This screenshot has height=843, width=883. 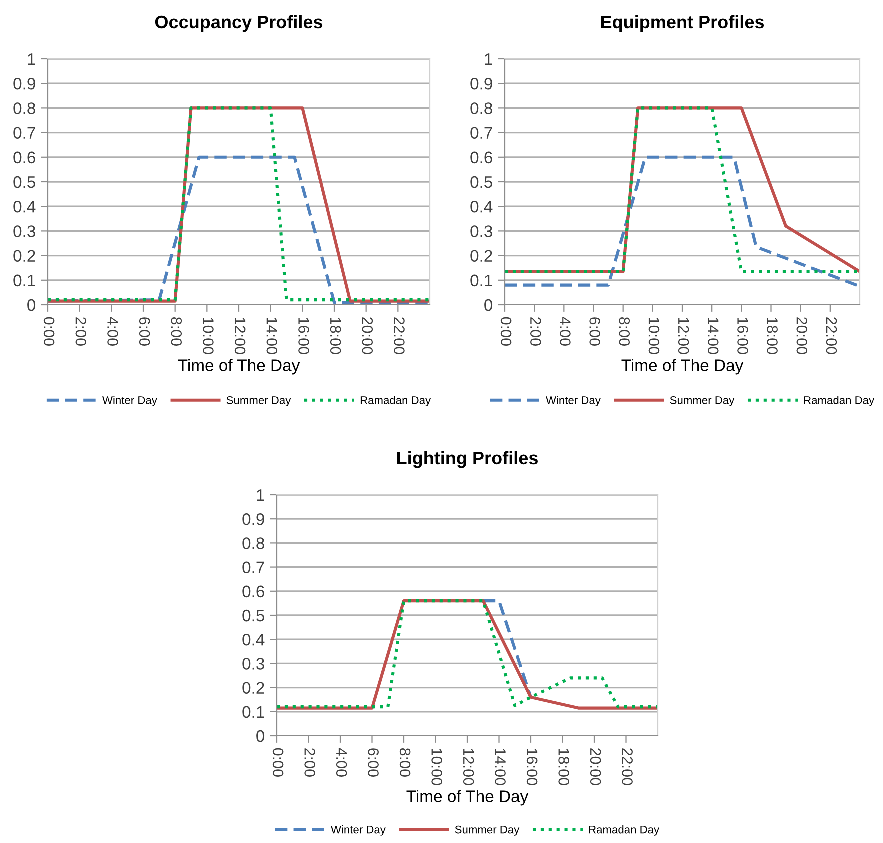 I want to click on chart-title: Equipment Profiles, so click(x=682, y=23).